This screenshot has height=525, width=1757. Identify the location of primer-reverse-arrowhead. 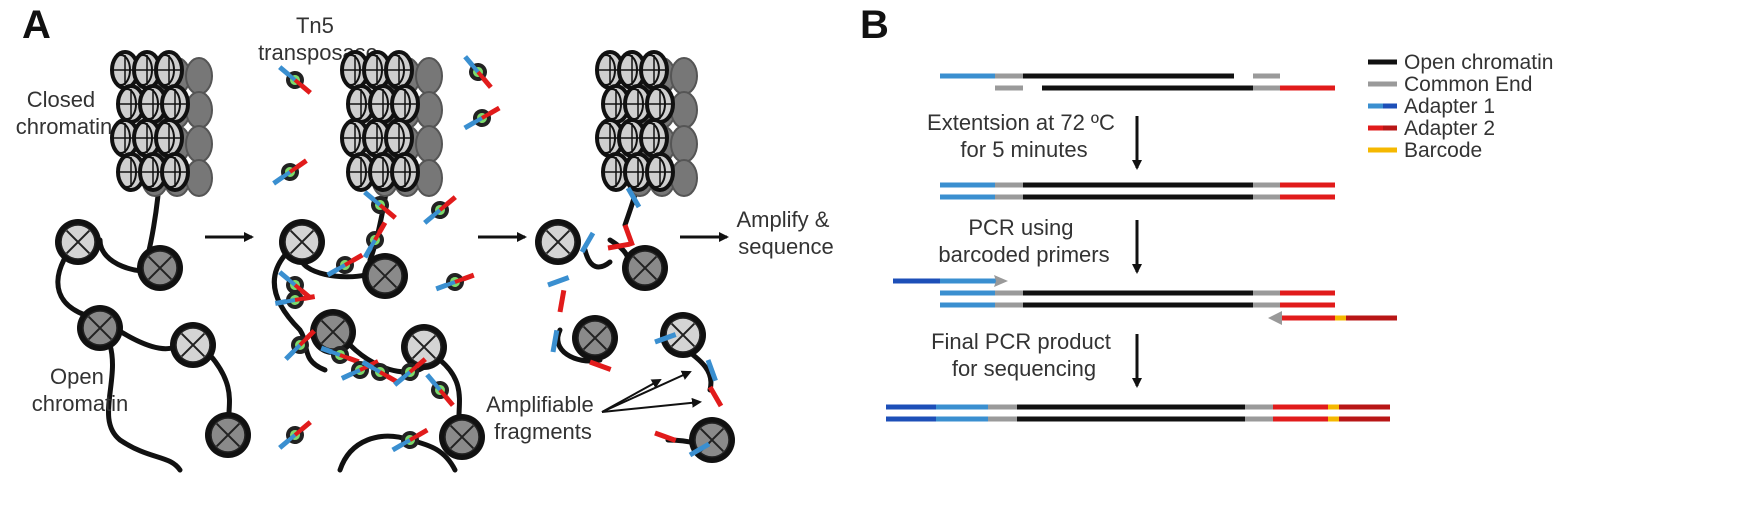
(1275, 318).